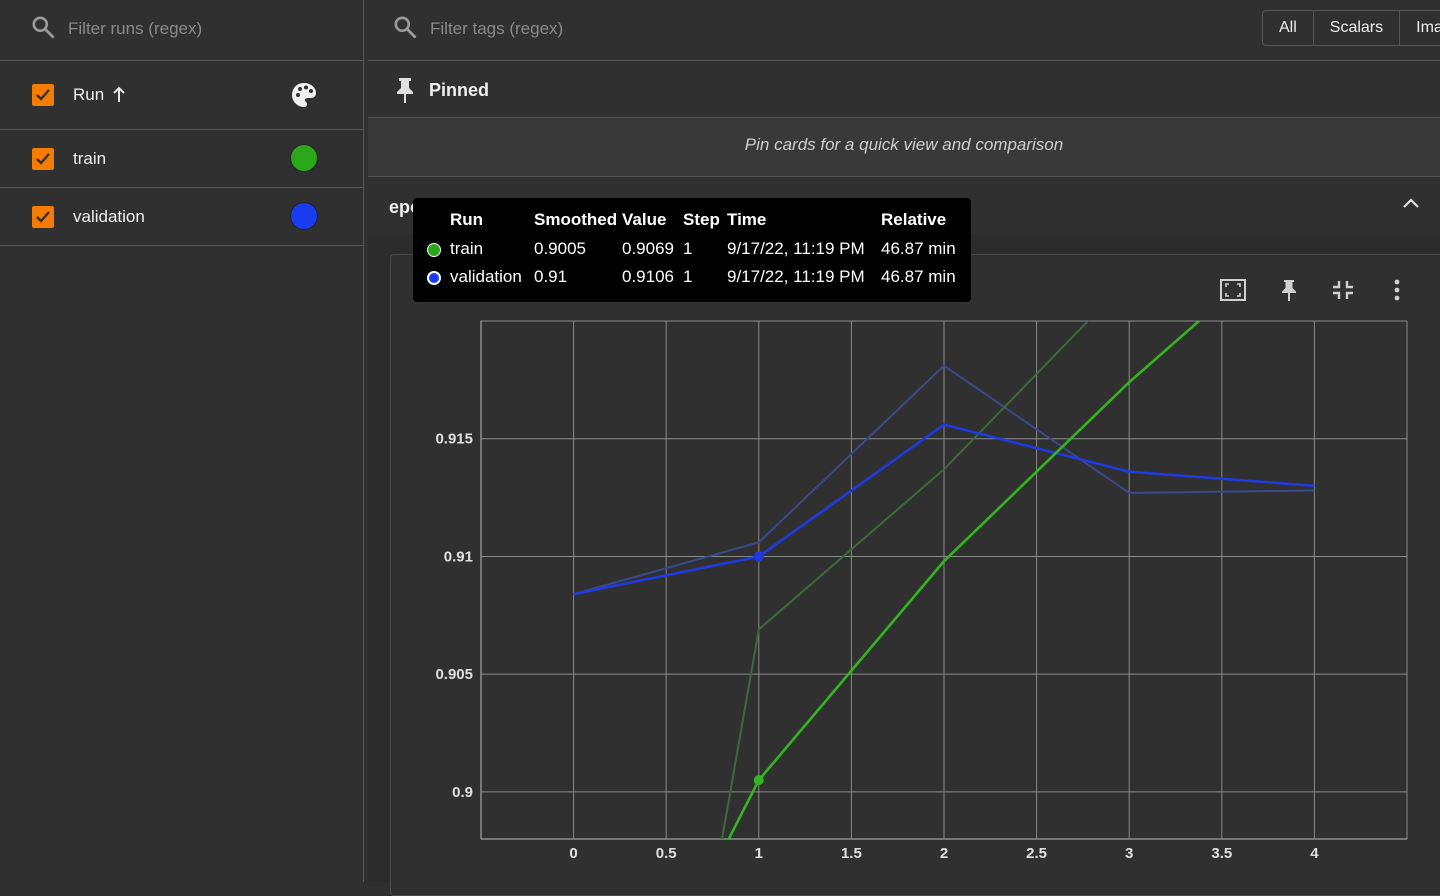 This screenshot has height=896, width=1440. I want to click on plugin-type-toggle: All Scalars Ima, so click(1351, 28).